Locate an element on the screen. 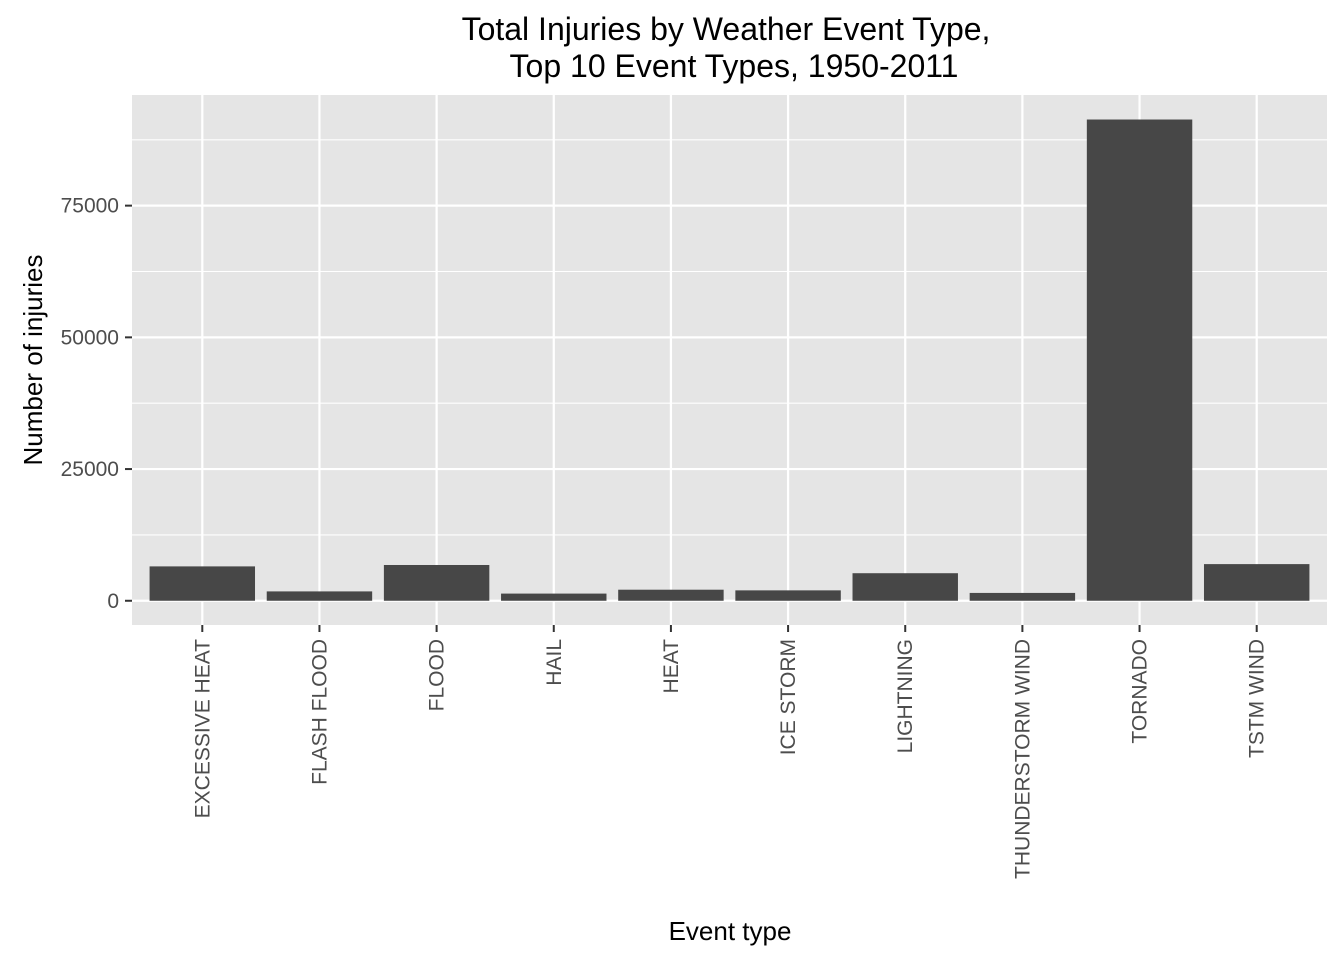 The width and height of the screenshot is (1344, 965). y-tick-label: 0 is located at coordinates (113, 601).